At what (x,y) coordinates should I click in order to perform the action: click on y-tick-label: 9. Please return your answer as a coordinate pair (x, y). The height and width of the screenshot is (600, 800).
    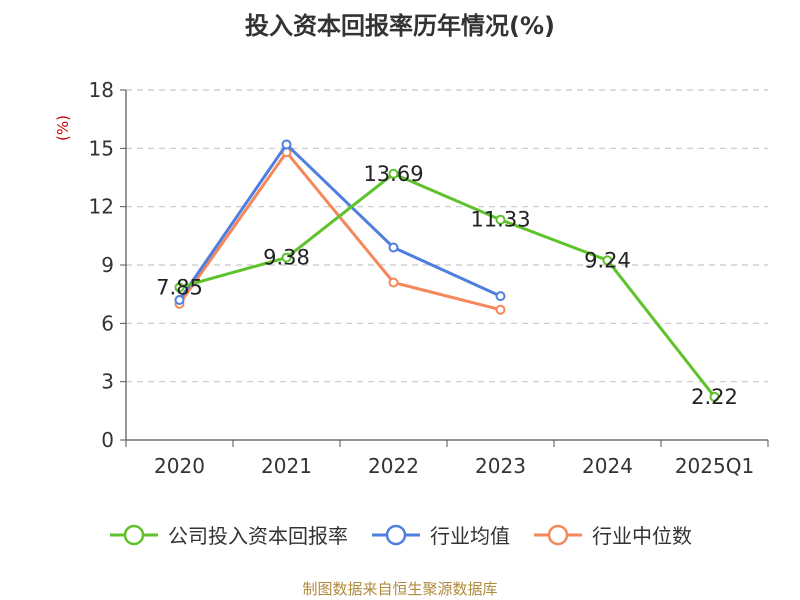
    Looking at the image, I should click on (107, 265).